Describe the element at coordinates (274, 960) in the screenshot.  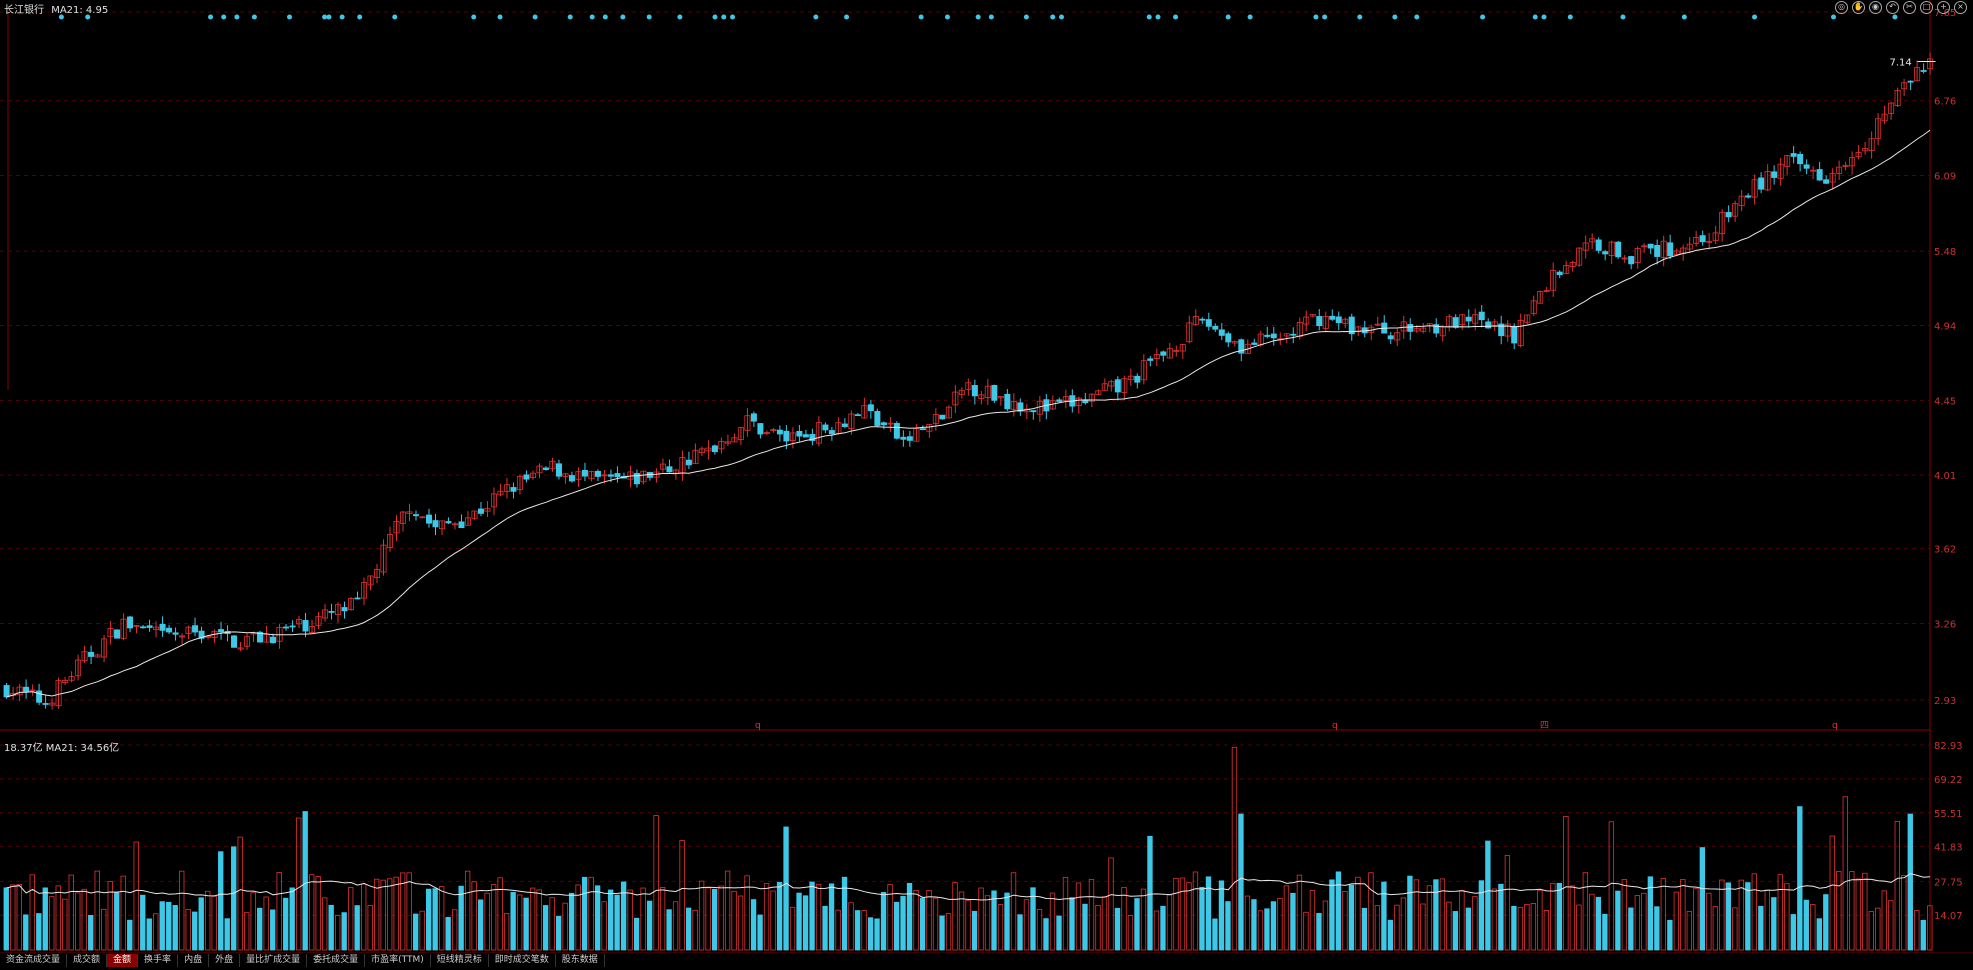
I see `tab-6: 量比扩成交量` at that location.